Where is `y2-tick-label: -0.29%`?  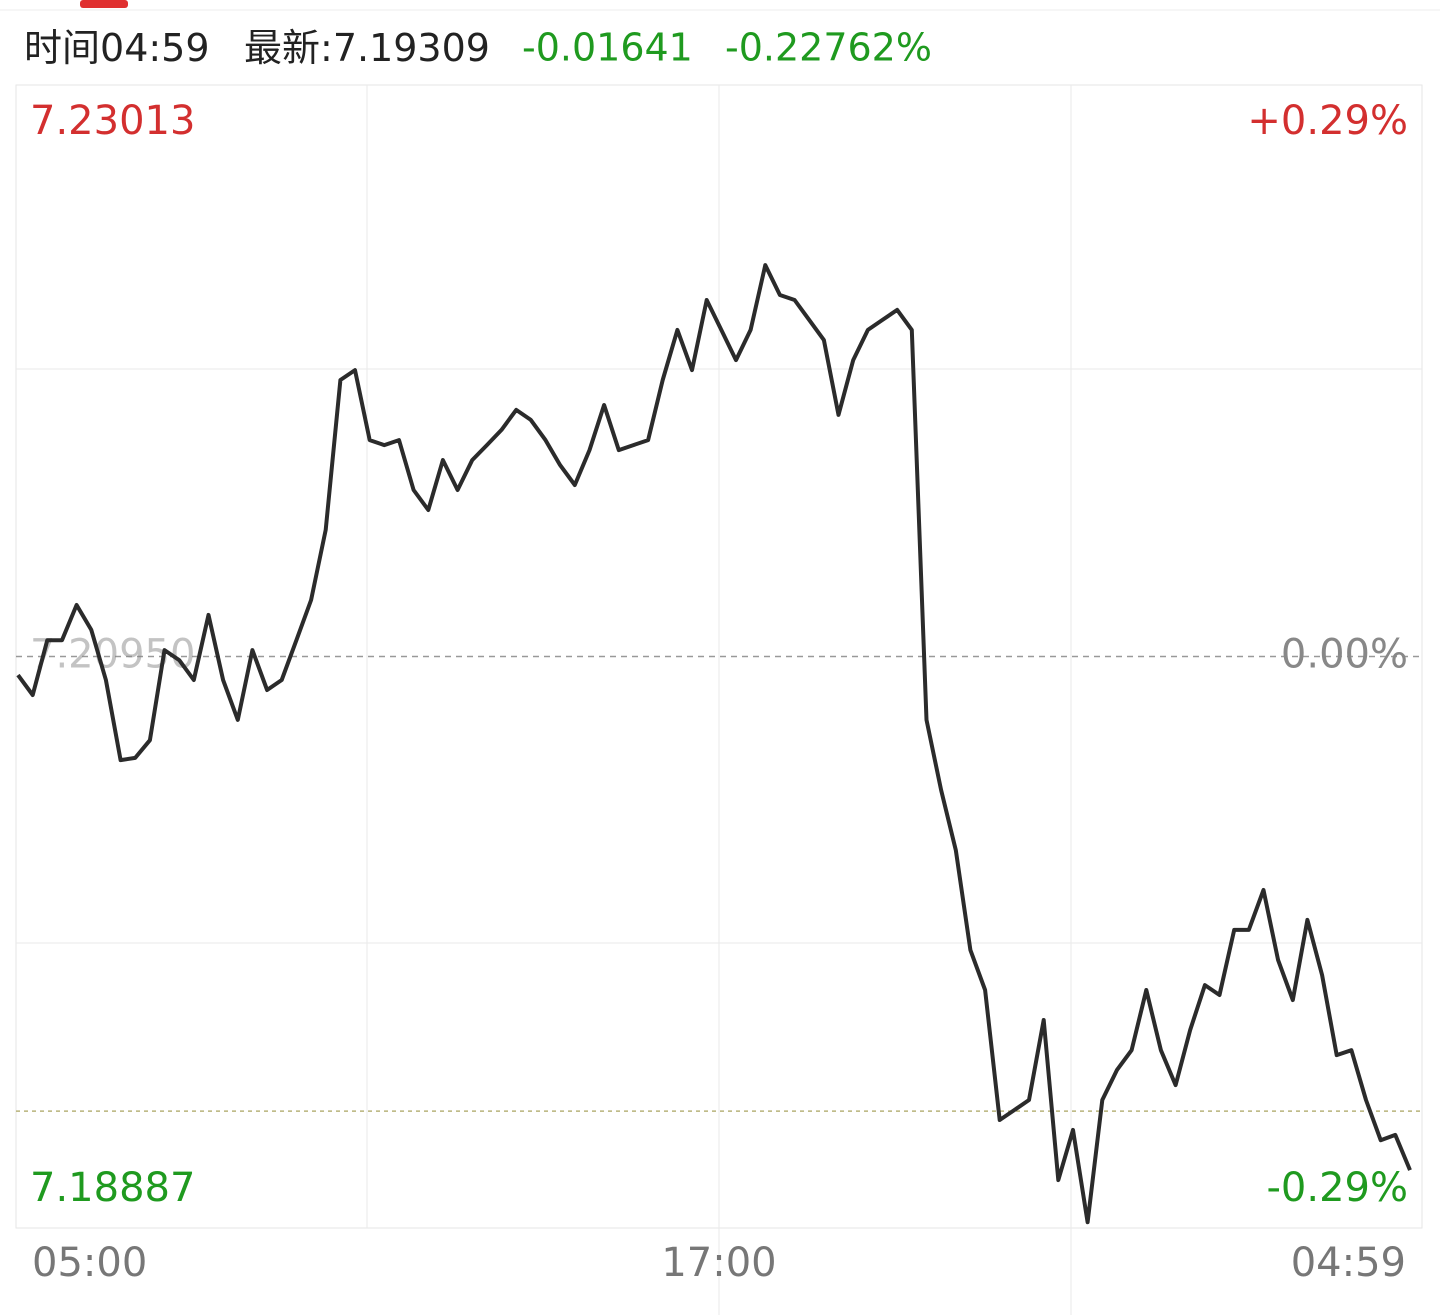 y2-tick-label: -0.29% is located at coordinates (1337, 1188).